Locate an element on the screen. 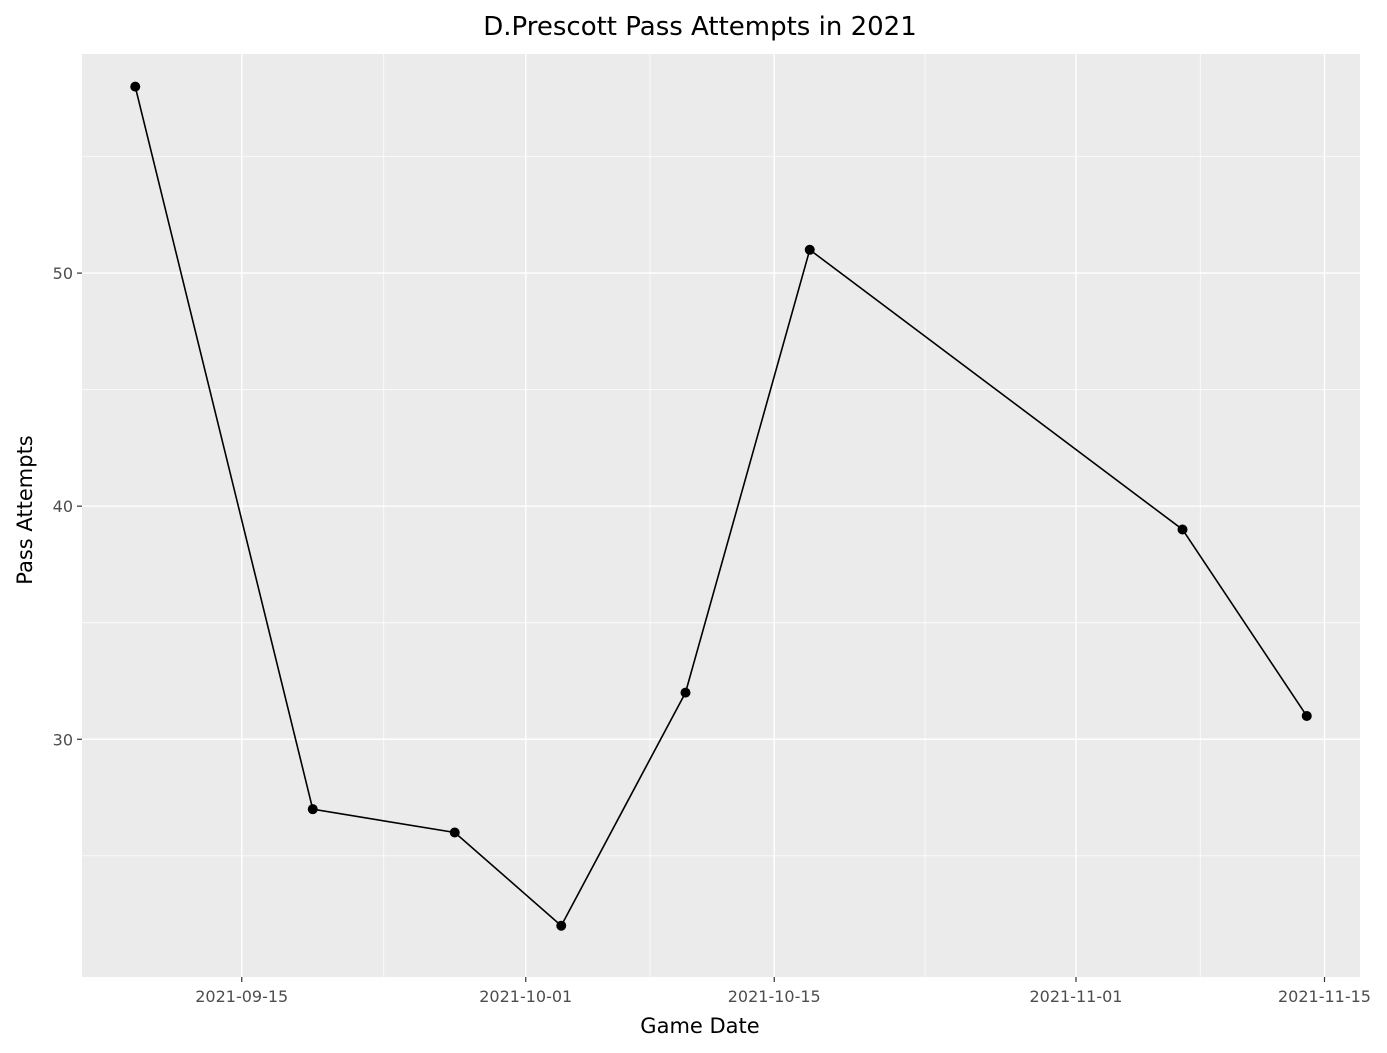  x-tick-label: 2021-09-15 is located at coordinates (241, 996).